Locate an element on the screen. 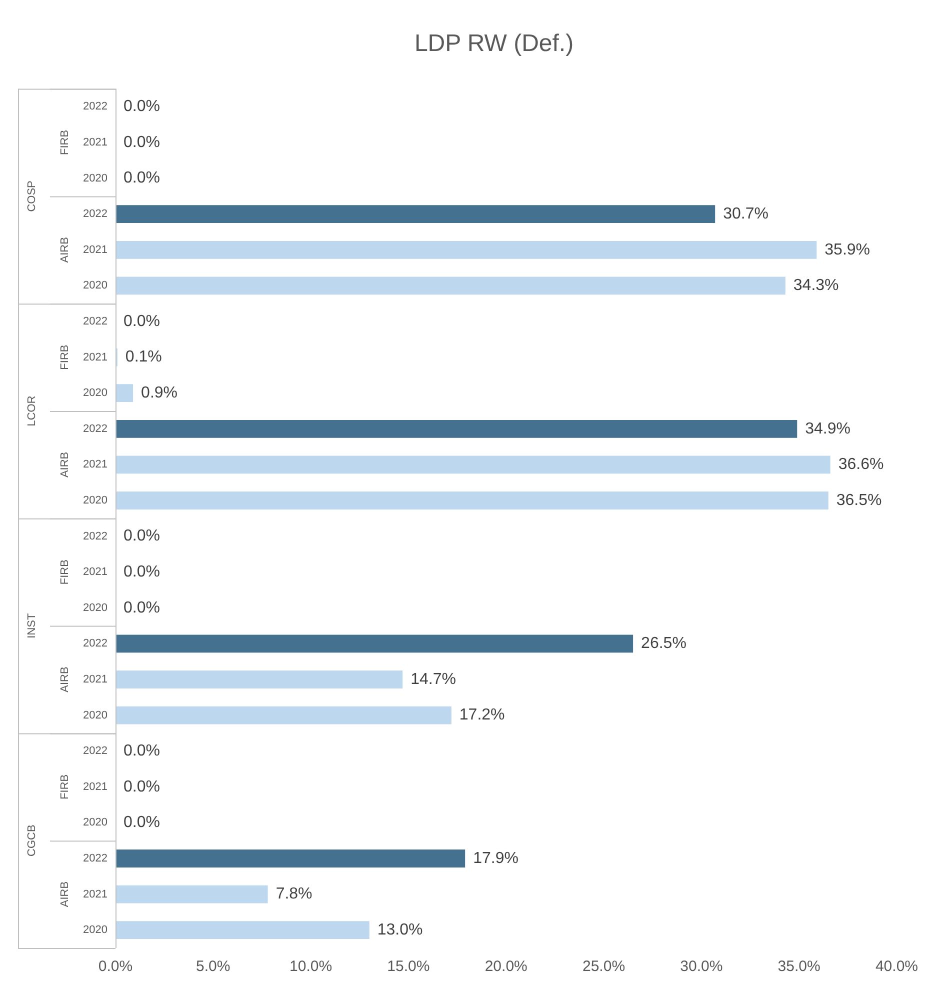  data-label: 14.7% is located at coordinates (433, 679).